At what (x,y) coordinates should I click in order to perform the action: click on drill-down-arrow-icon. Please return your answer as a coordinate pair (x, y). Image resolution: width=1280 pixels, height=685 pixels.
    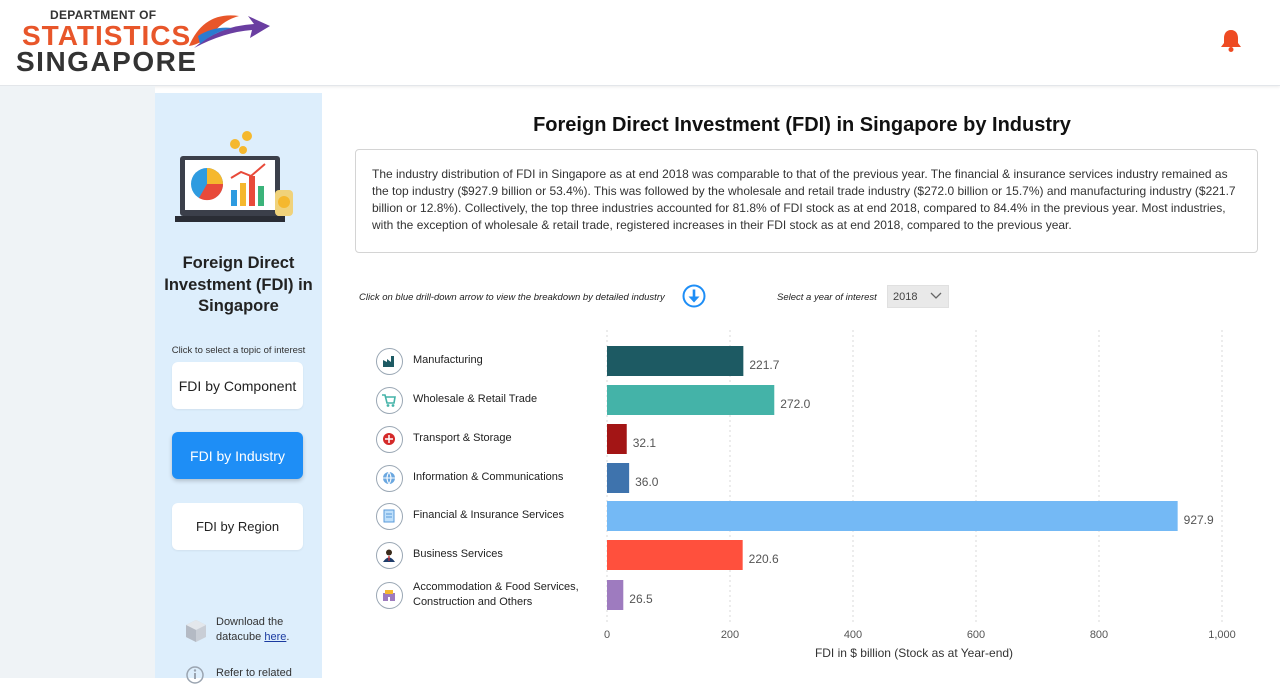
    Looking at the image, I should click on (694, 298).